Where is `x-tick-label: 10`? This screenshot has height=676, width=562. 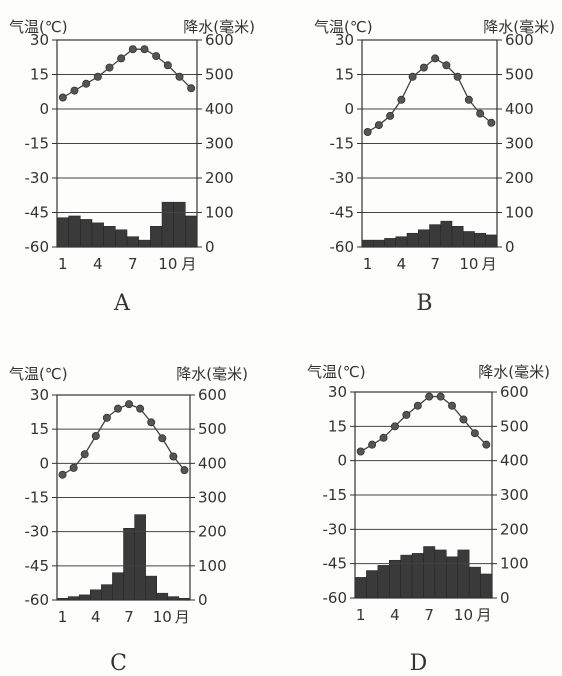
x-tick-label: 10 is located at coordinates (162, 617).